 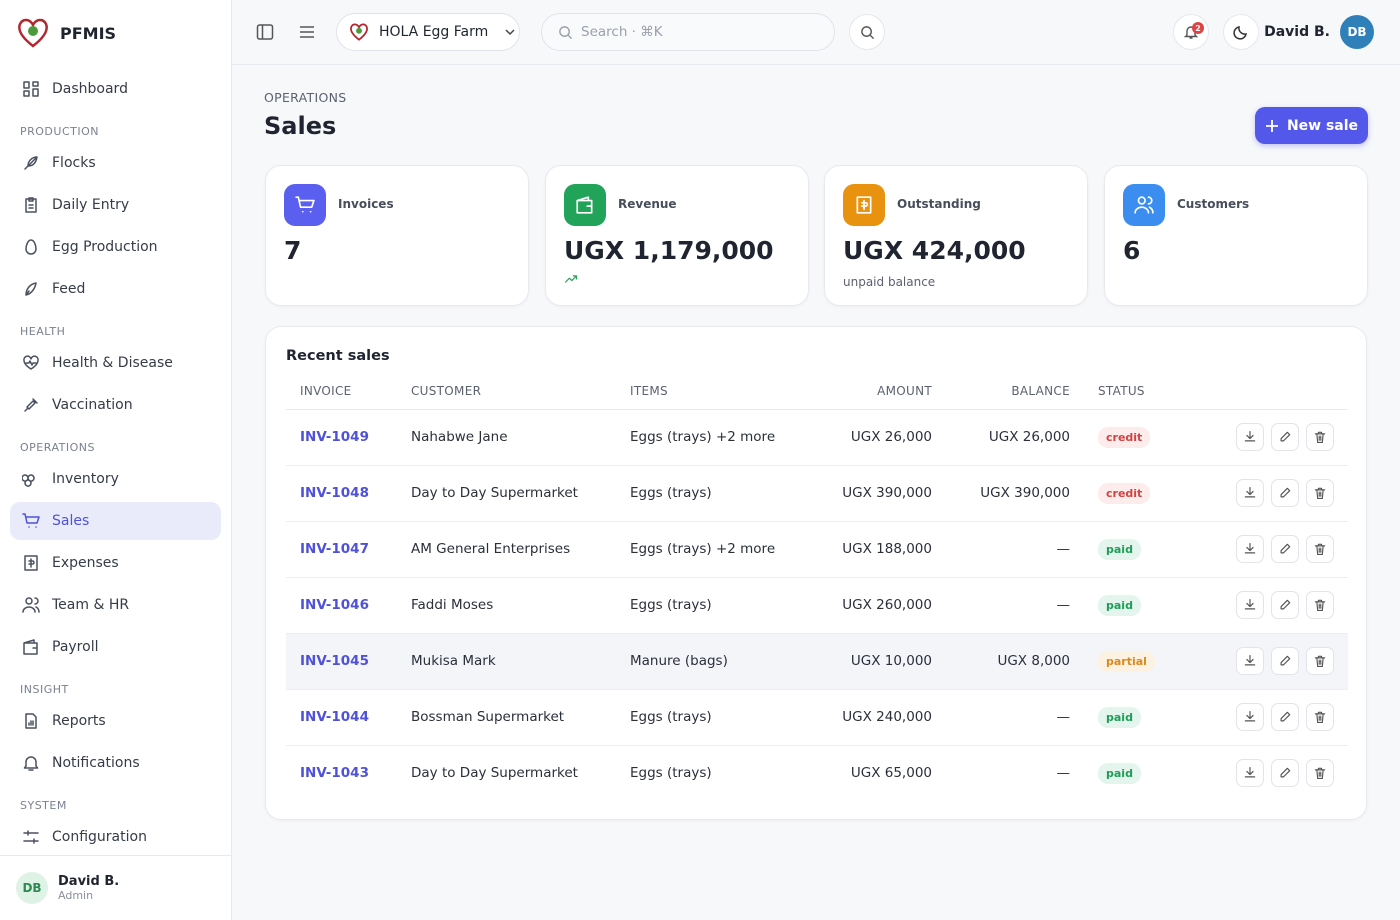 I want to click on table-cell: Eggs (trays) +2 more, so click(x=716, y=437).